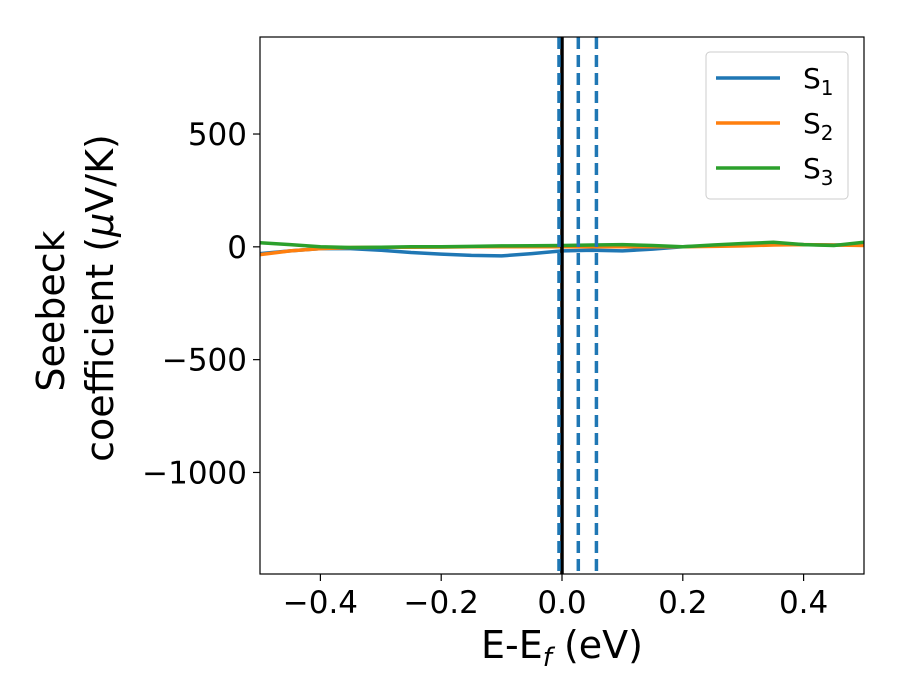 The image size is (900, 700). Describe the element at coordinates (201, 304) in the screenshot. I see `y-axis-ticks: 500 0 −500 −1000` at that location.